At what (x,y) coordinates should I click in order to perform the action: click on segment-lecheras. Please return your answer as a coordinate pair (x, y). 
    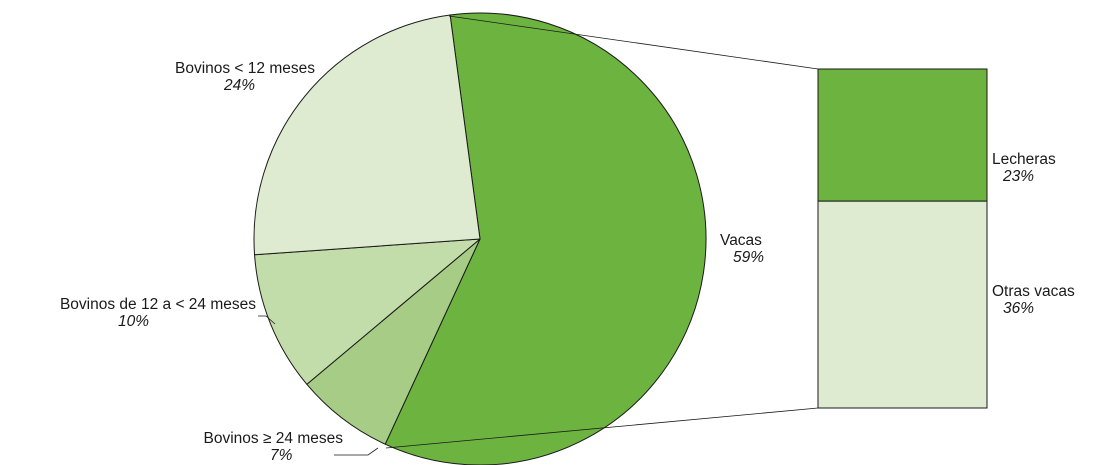
    Looking at the image, I should click on (902, 135).